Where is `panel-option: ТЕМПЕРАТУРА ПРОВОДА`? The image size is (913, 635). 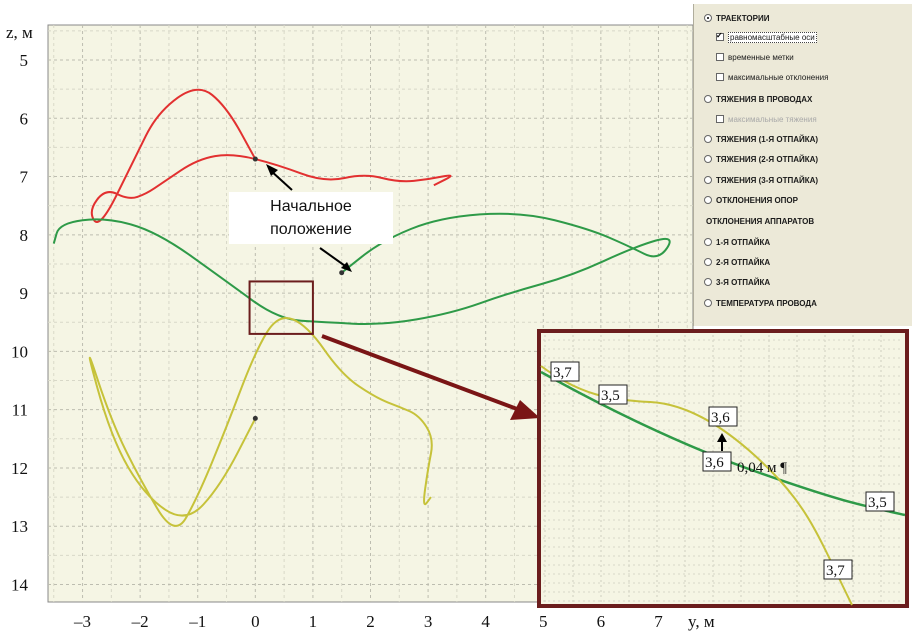 panel-option: ТЕМПЕРАТУРА ПРОВОДА is located at coordinates (760, 303).